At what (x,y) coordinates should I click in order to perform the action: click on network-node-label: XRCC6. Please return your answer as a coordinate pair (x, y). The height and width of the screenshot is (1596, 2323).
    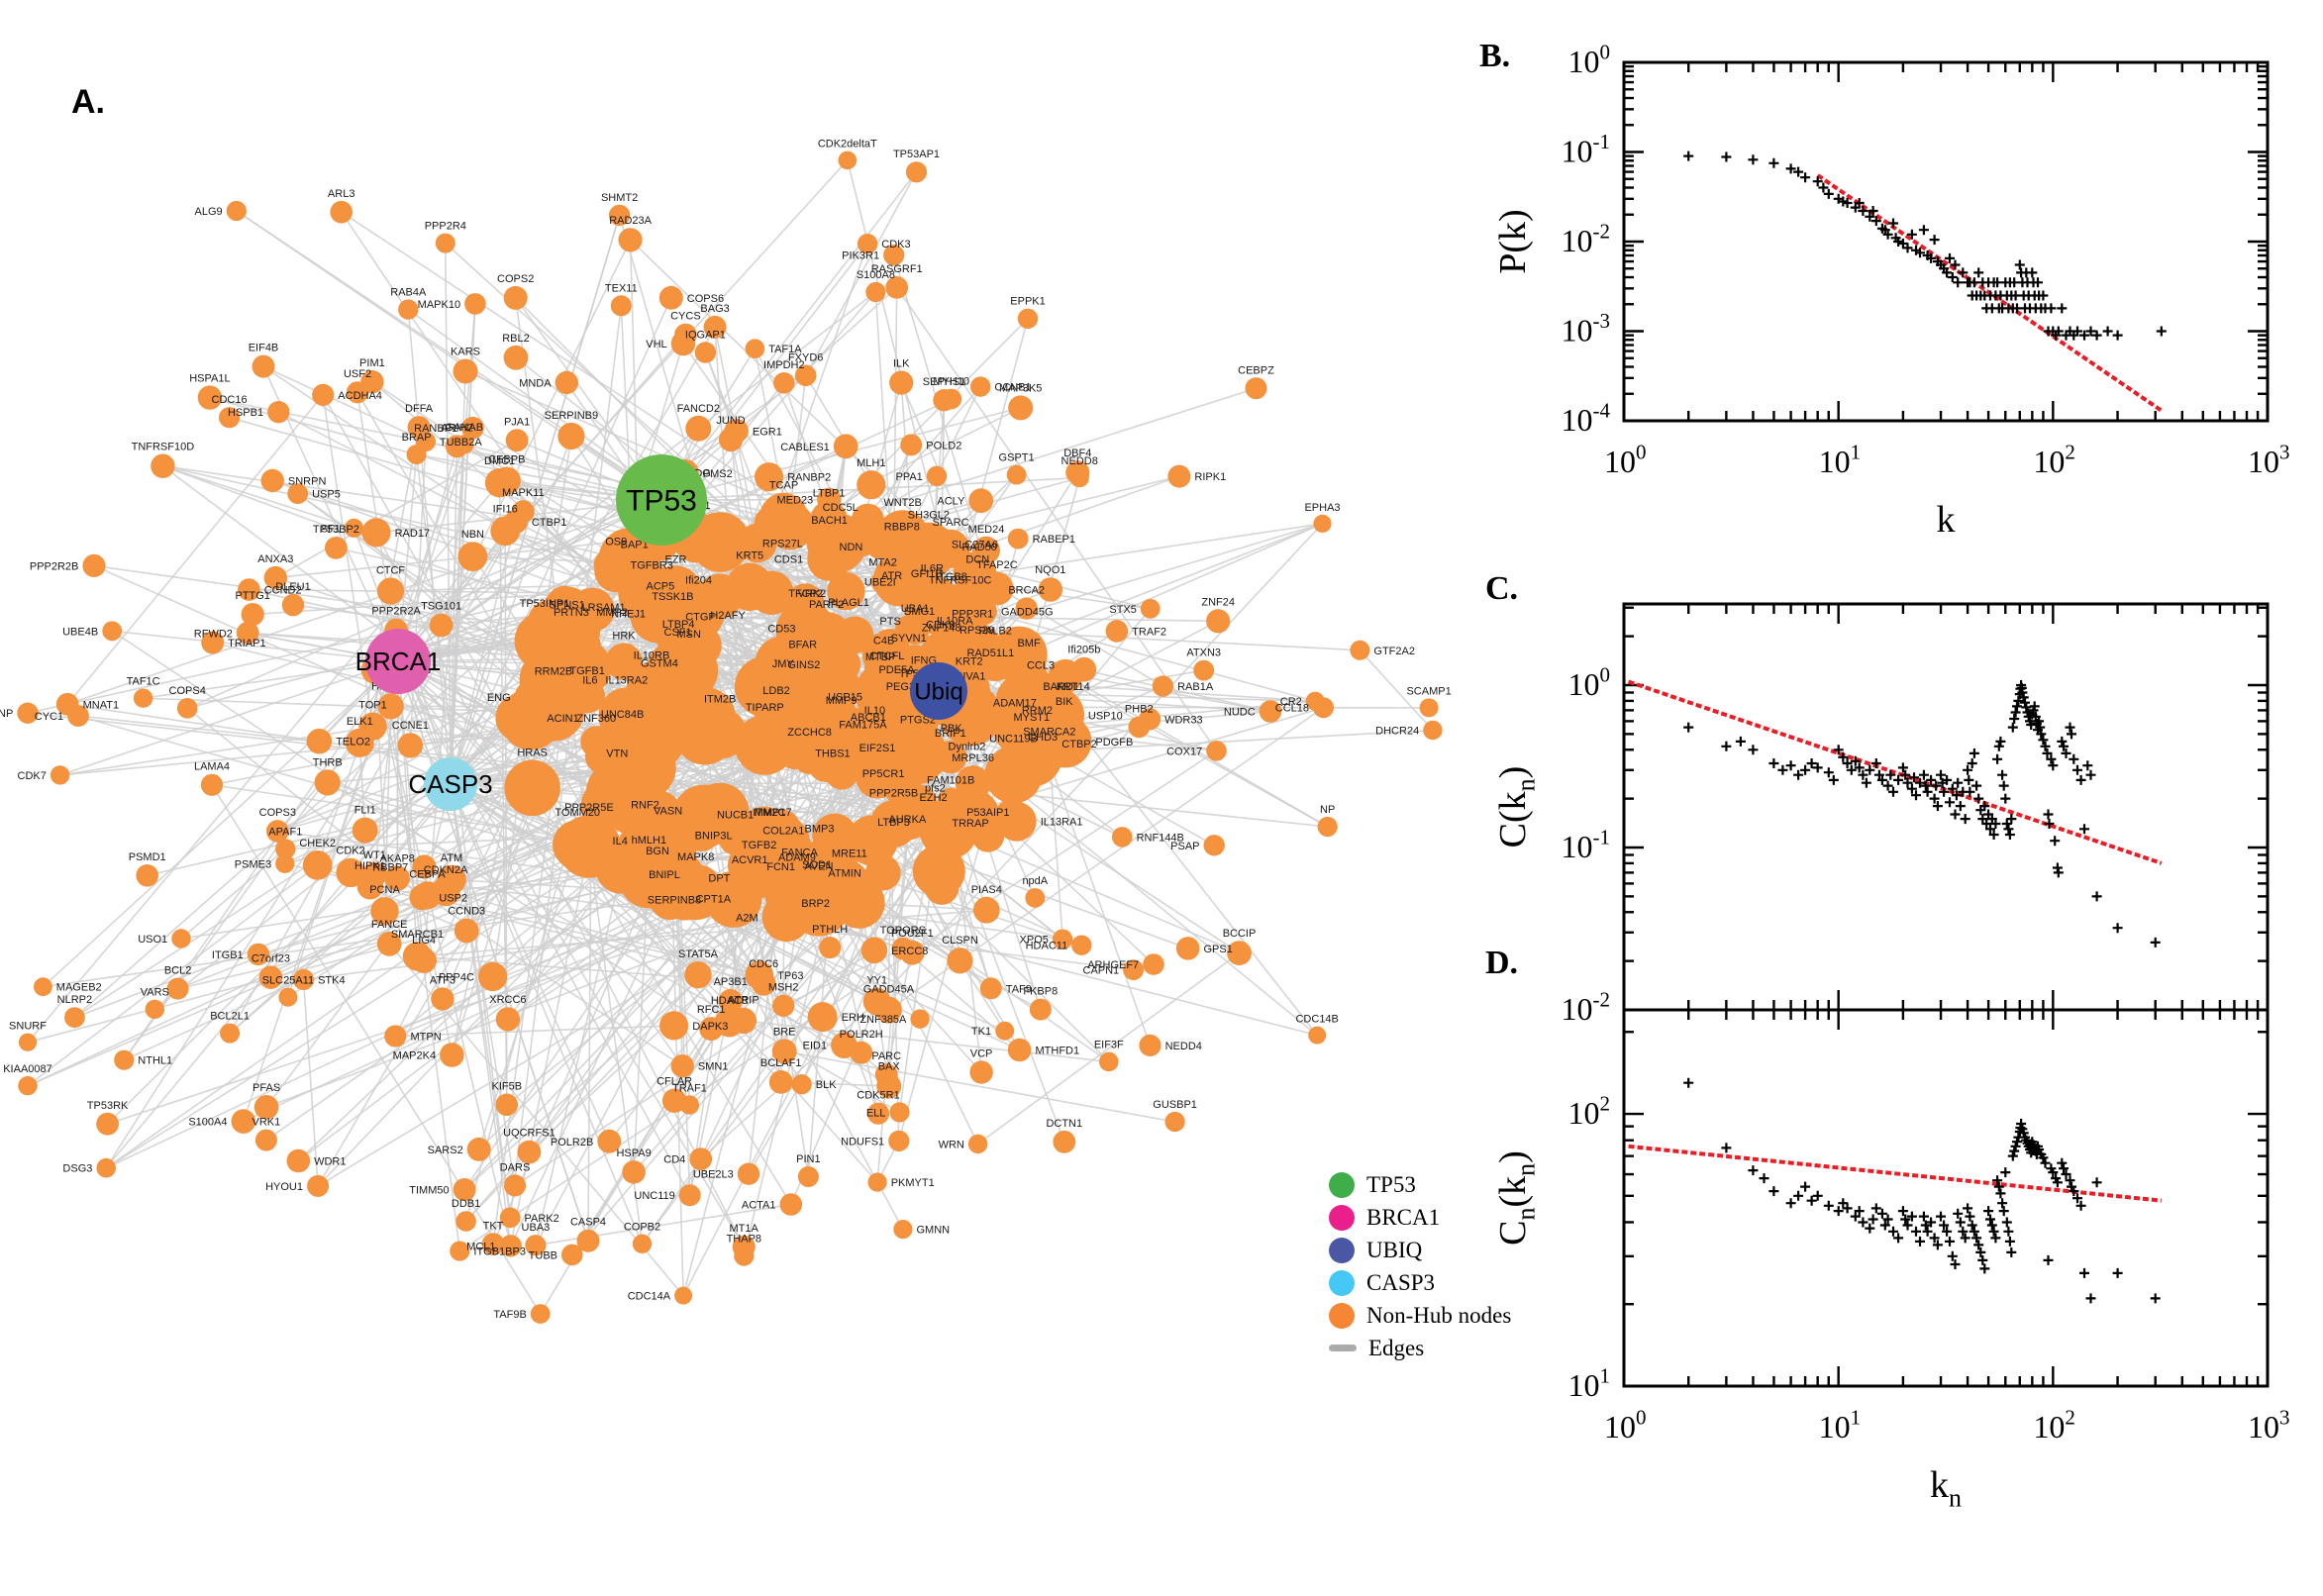
    Looking at the image, I should click on (507, 1000).